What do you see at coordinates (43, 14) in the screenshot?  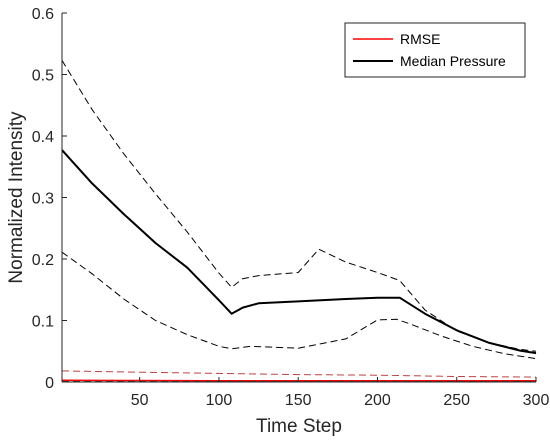 I see `y-tick-label: 0.6` at bounding box center [43, 14].